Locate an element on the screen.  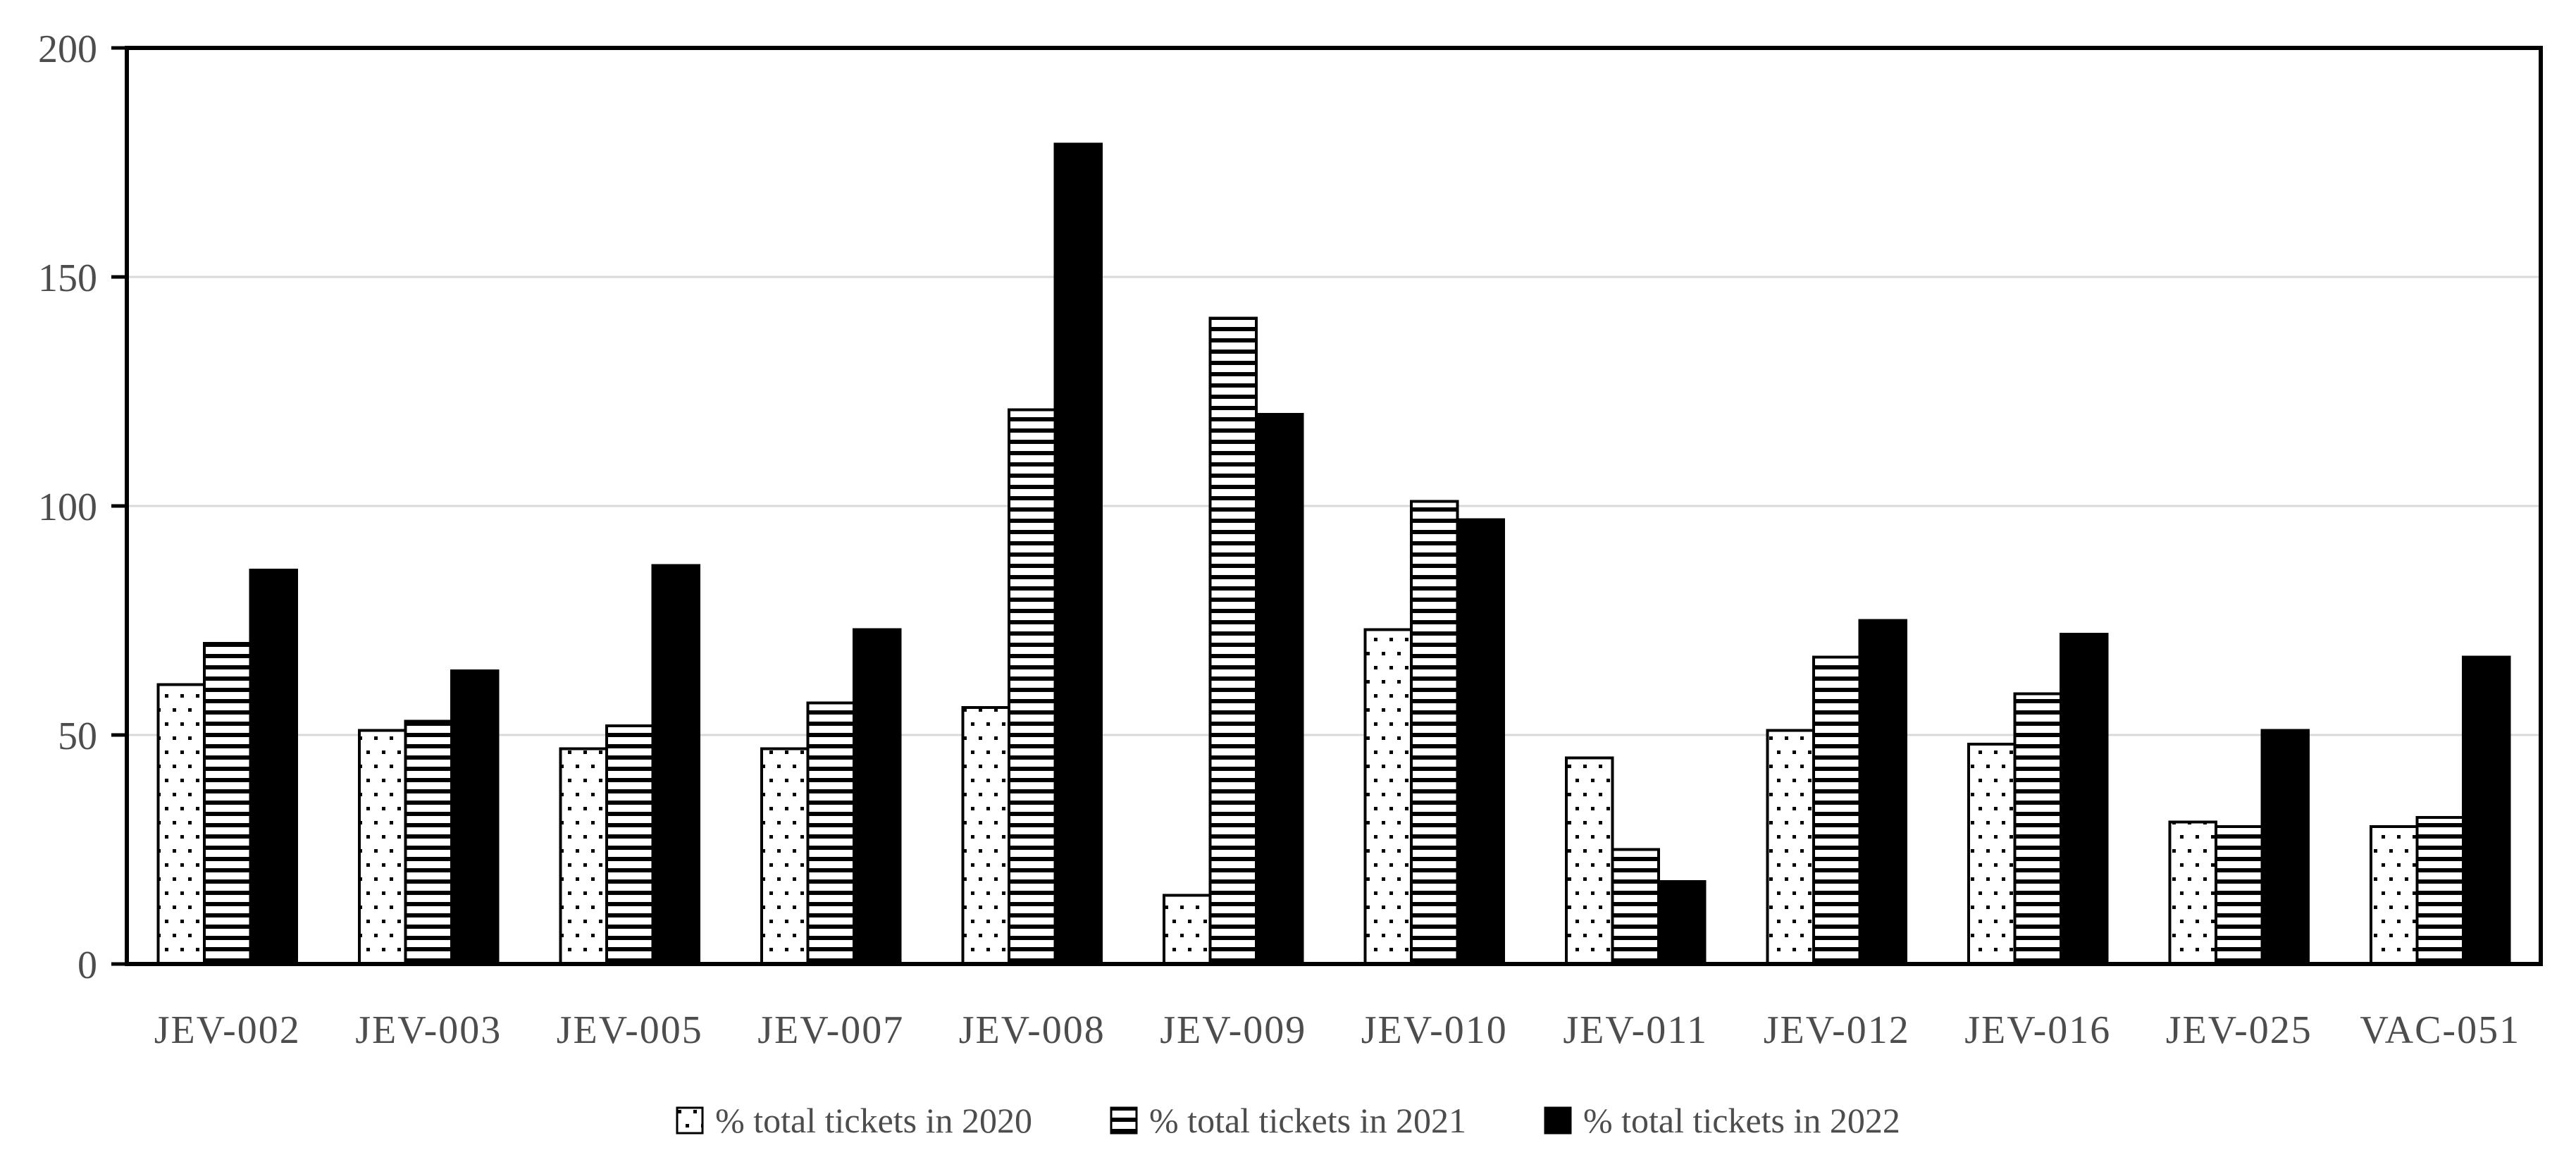
y-tick-label-100: 100 is located at coordinates (67, 508).